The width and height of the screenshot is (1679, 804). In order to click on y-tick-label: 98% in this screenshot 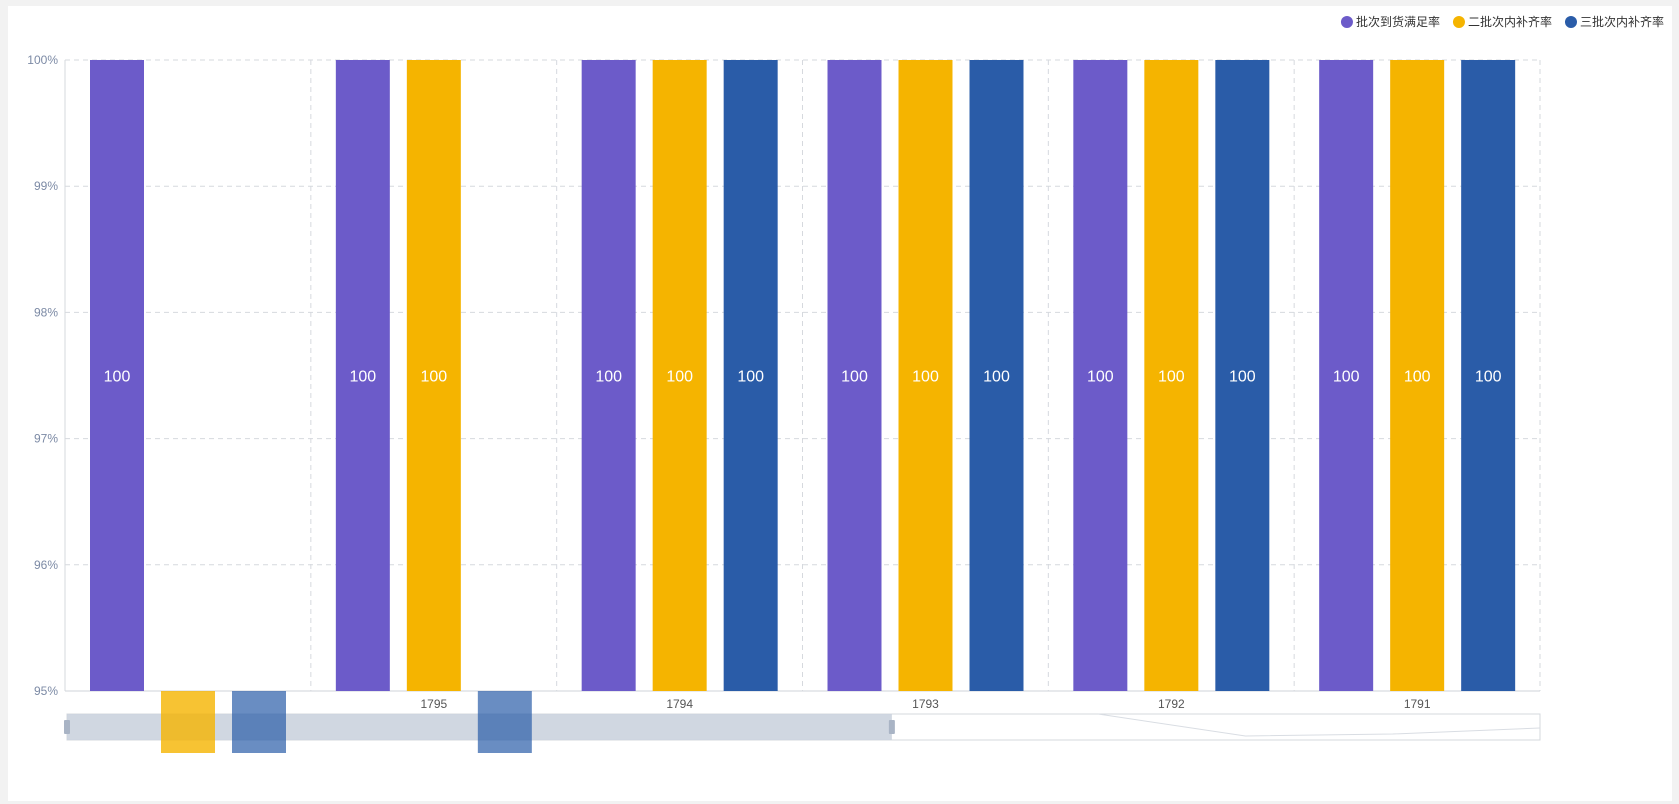, I will do `click(46, 312)`.